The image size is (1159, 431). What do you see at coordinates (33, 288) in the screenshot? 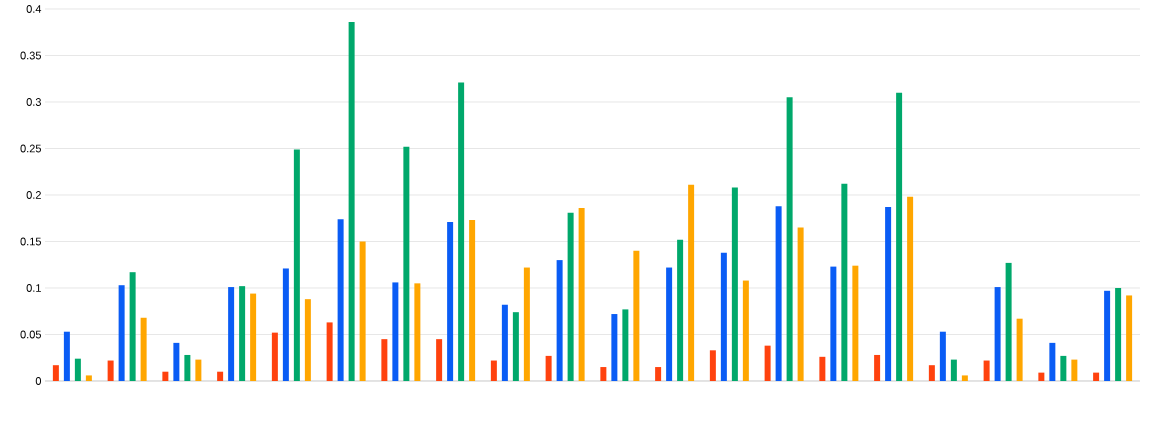
I see `y-tick-label: 0.1` at bounding box center [33, 288].